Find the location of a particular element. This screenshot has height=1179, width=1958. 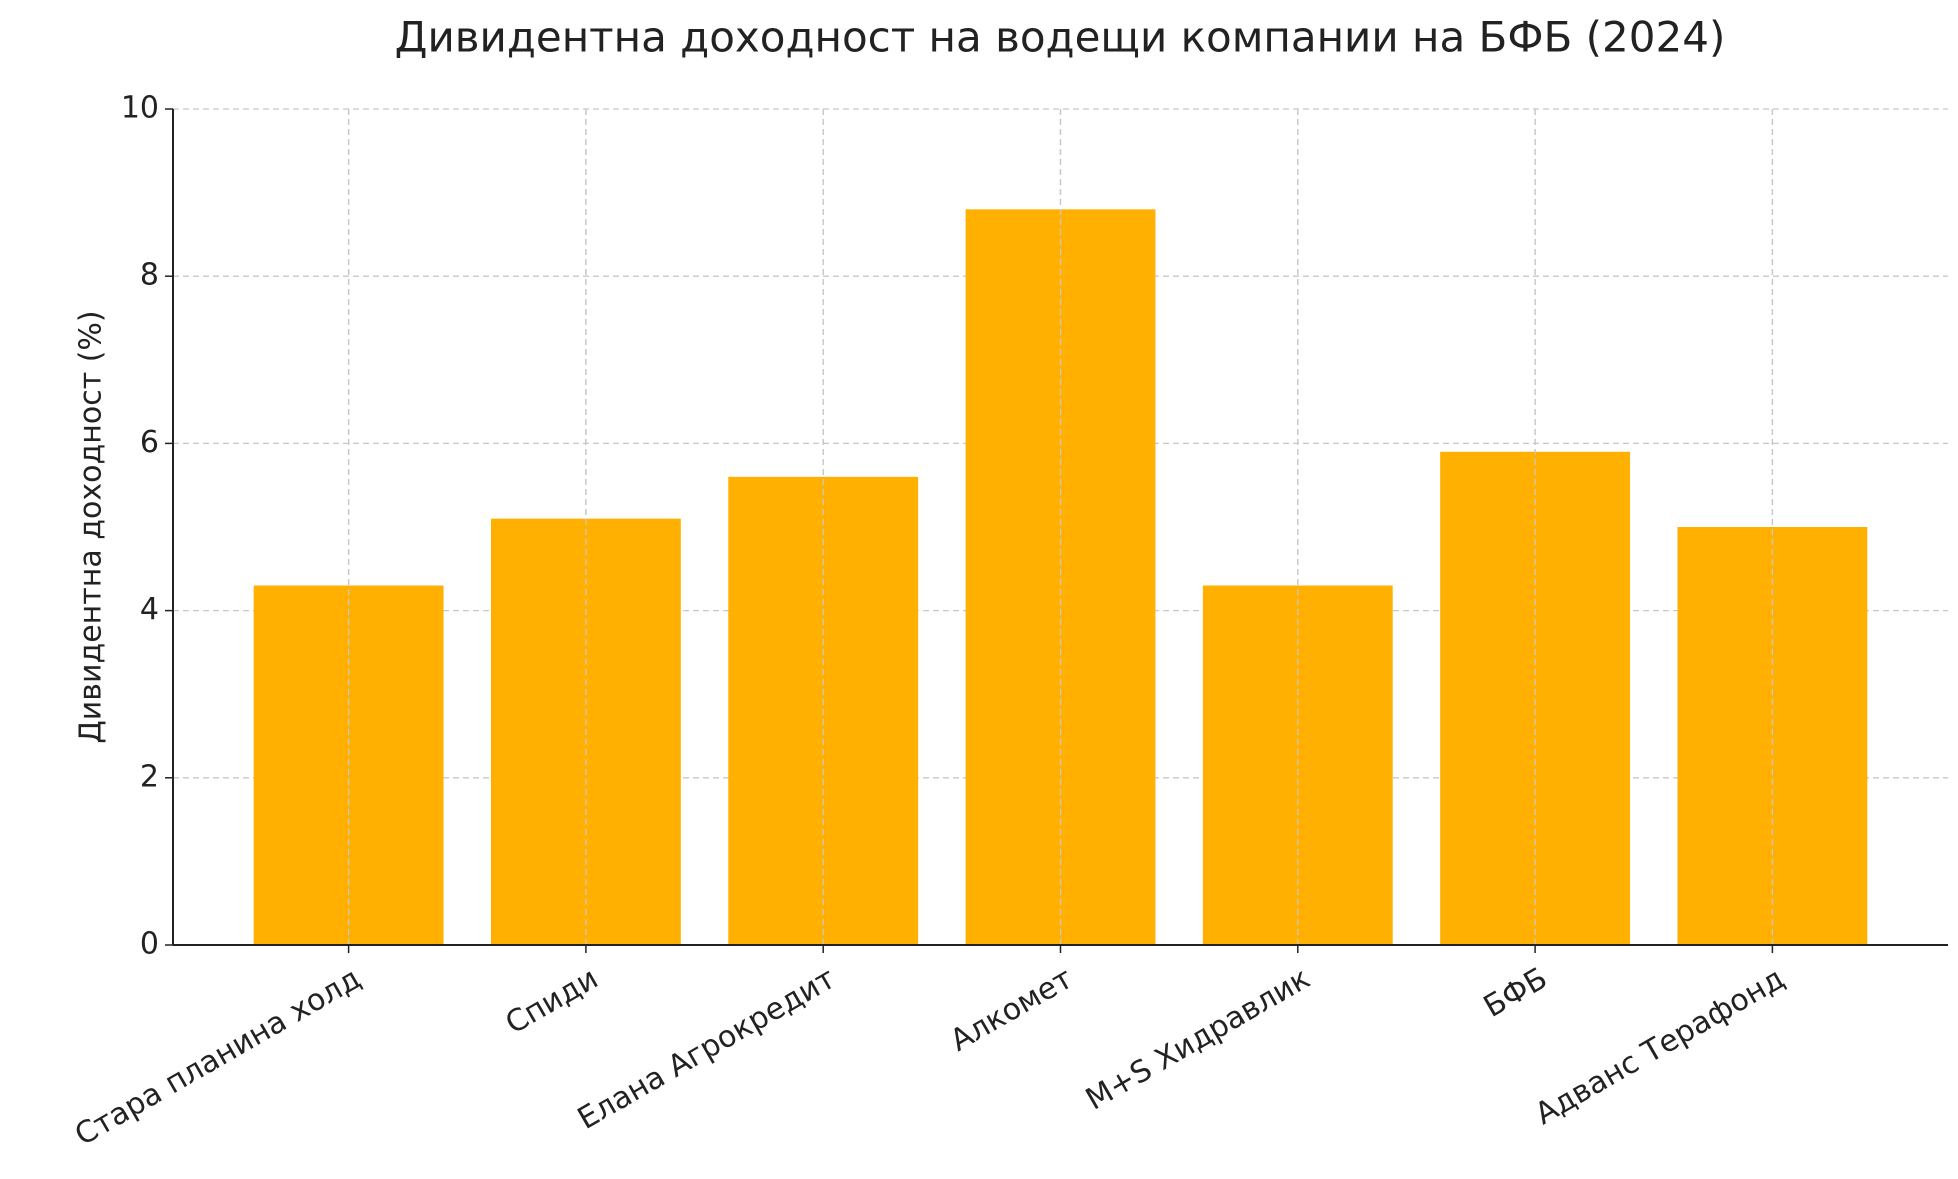

x-tick-label: Адванс Терафонд is located at coordinates (1659, 1046).